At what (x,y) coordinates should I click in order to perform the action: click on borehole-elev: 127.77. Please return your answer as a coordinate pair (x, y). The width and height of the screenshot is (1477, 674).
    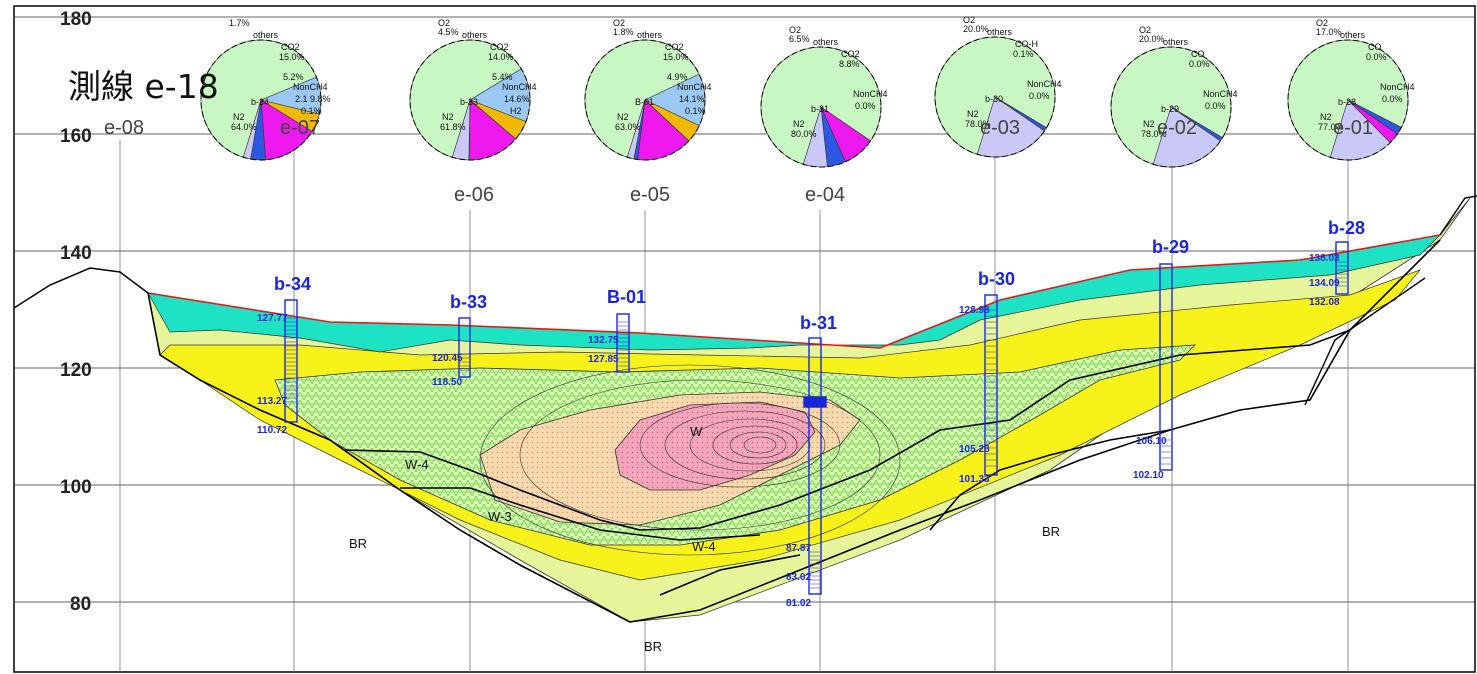
    Looking at the image, I should click on (272, 318).